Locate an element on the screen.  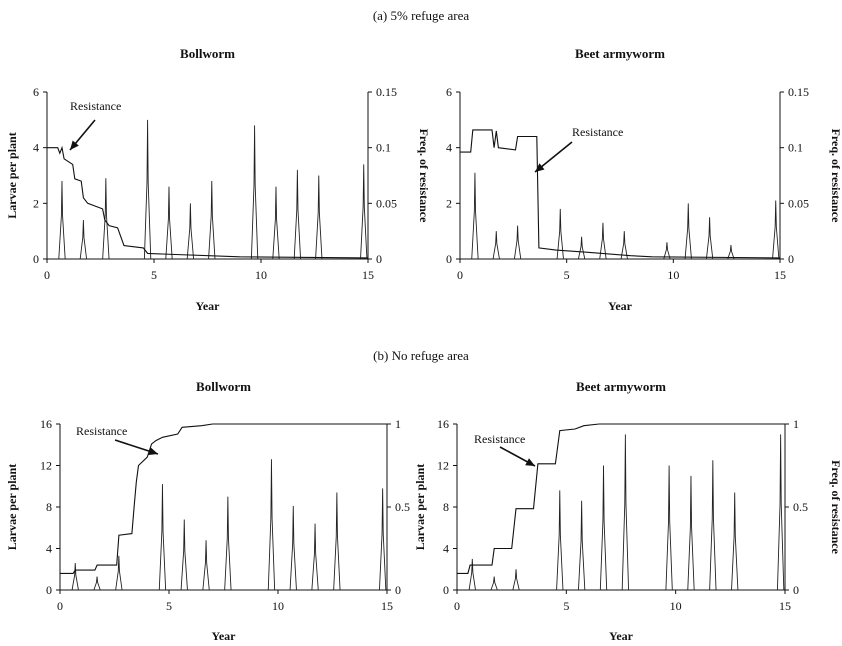
section-a-title: (a) 5% refuge area is located at coordinates (421, 15).